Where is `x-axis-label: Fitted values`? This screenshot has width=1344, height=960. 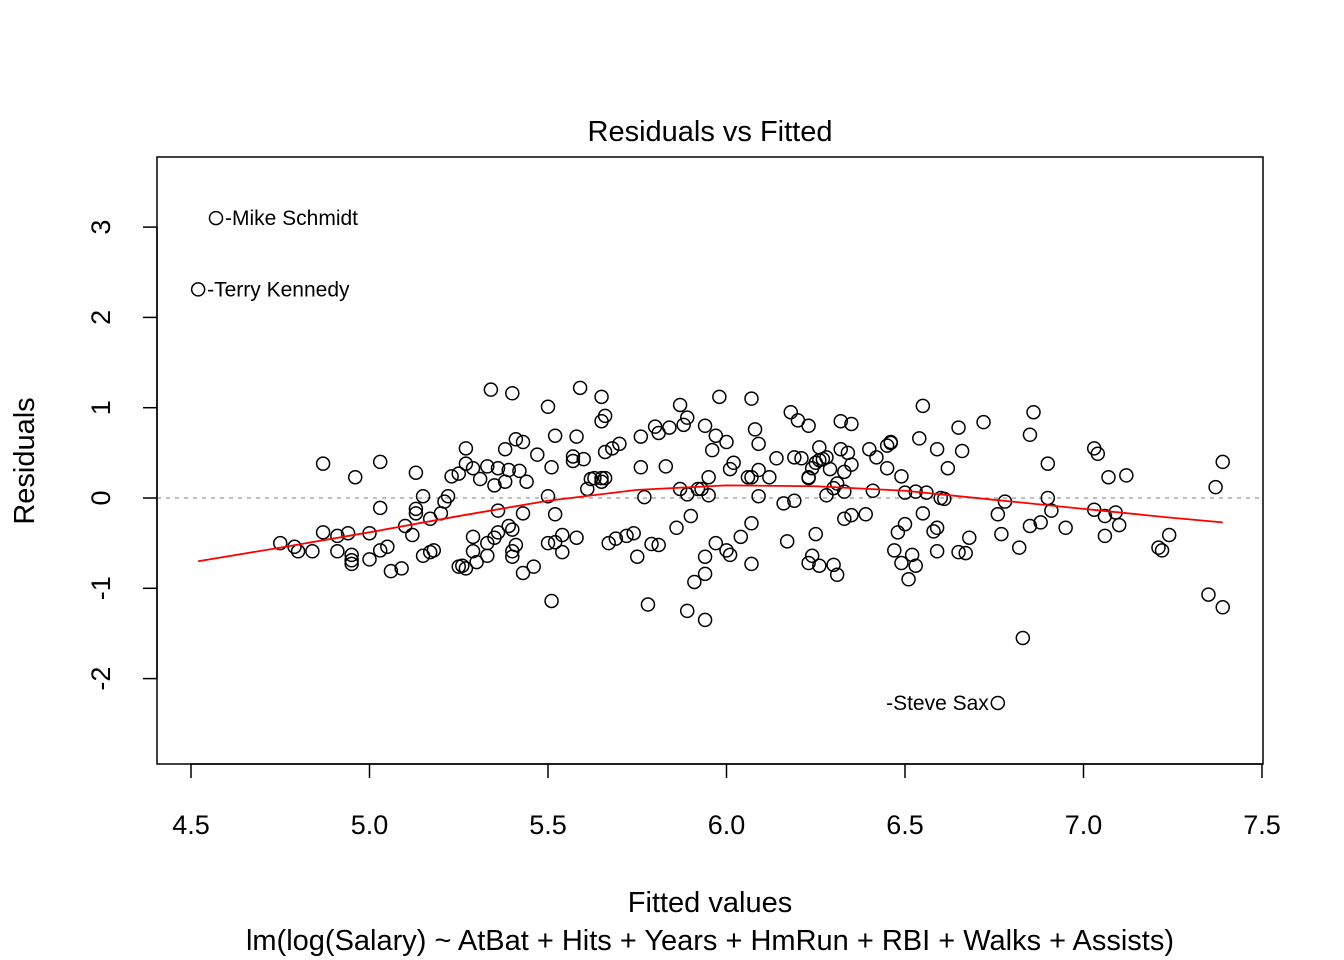
x-axis-label: Fitted values is located at coordinates (710, 903).